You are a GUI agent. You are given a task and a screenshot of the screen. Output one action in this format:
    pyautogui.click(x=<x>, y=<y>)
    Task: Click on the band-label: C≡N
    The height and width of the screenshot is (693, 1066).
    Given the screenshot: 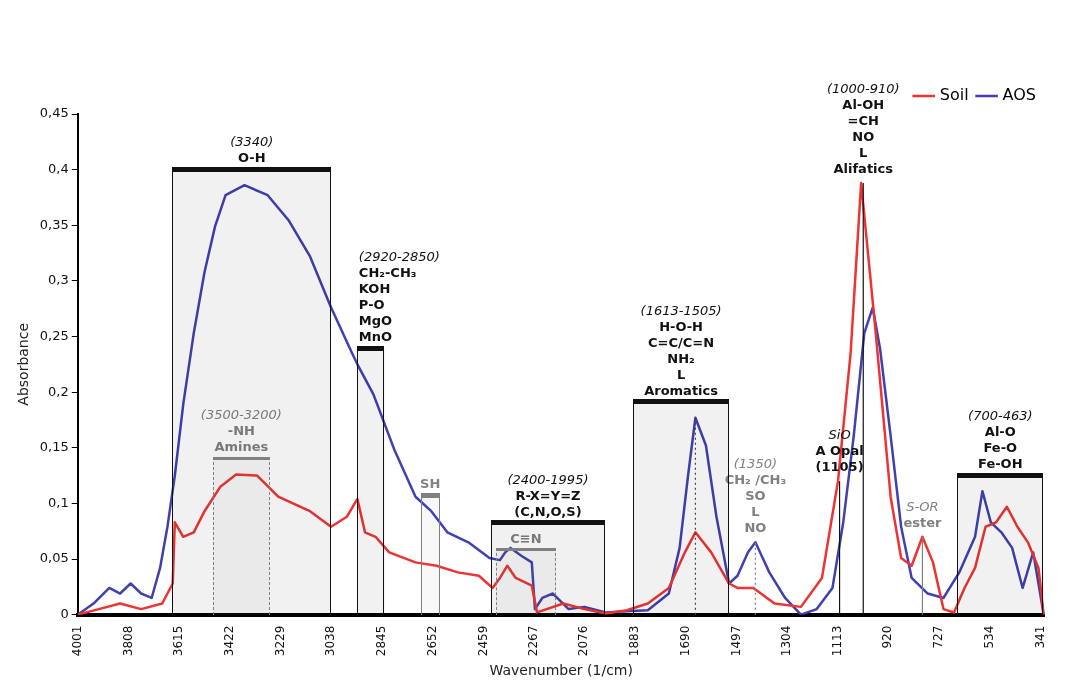 What is the action you would take?
    pyautogui.click(x=526, y=538)
    